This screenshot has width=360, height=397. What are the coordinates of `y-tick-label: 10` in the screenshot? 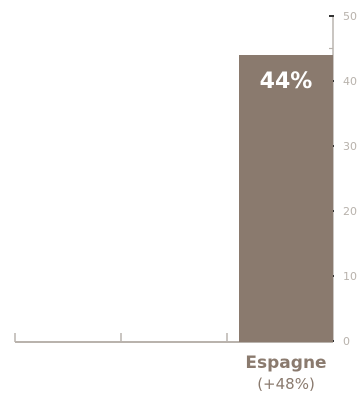 It's located at (350, 276).